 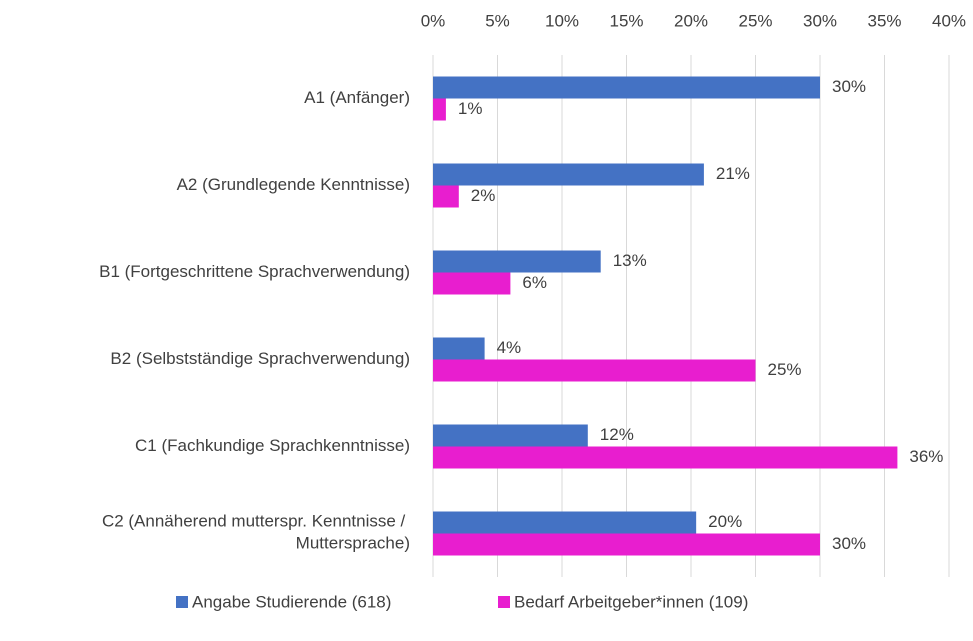 I want to click on x-tick-label: 40%, so click(x=949, y=20).